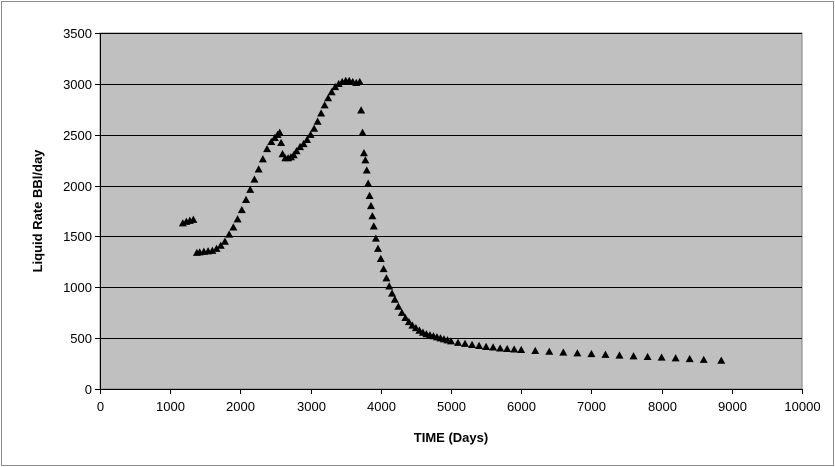 Image resolution: width=835 pixels, height=467 pixels. I want to click on y-tick-label: 2000, so click(77, 186).